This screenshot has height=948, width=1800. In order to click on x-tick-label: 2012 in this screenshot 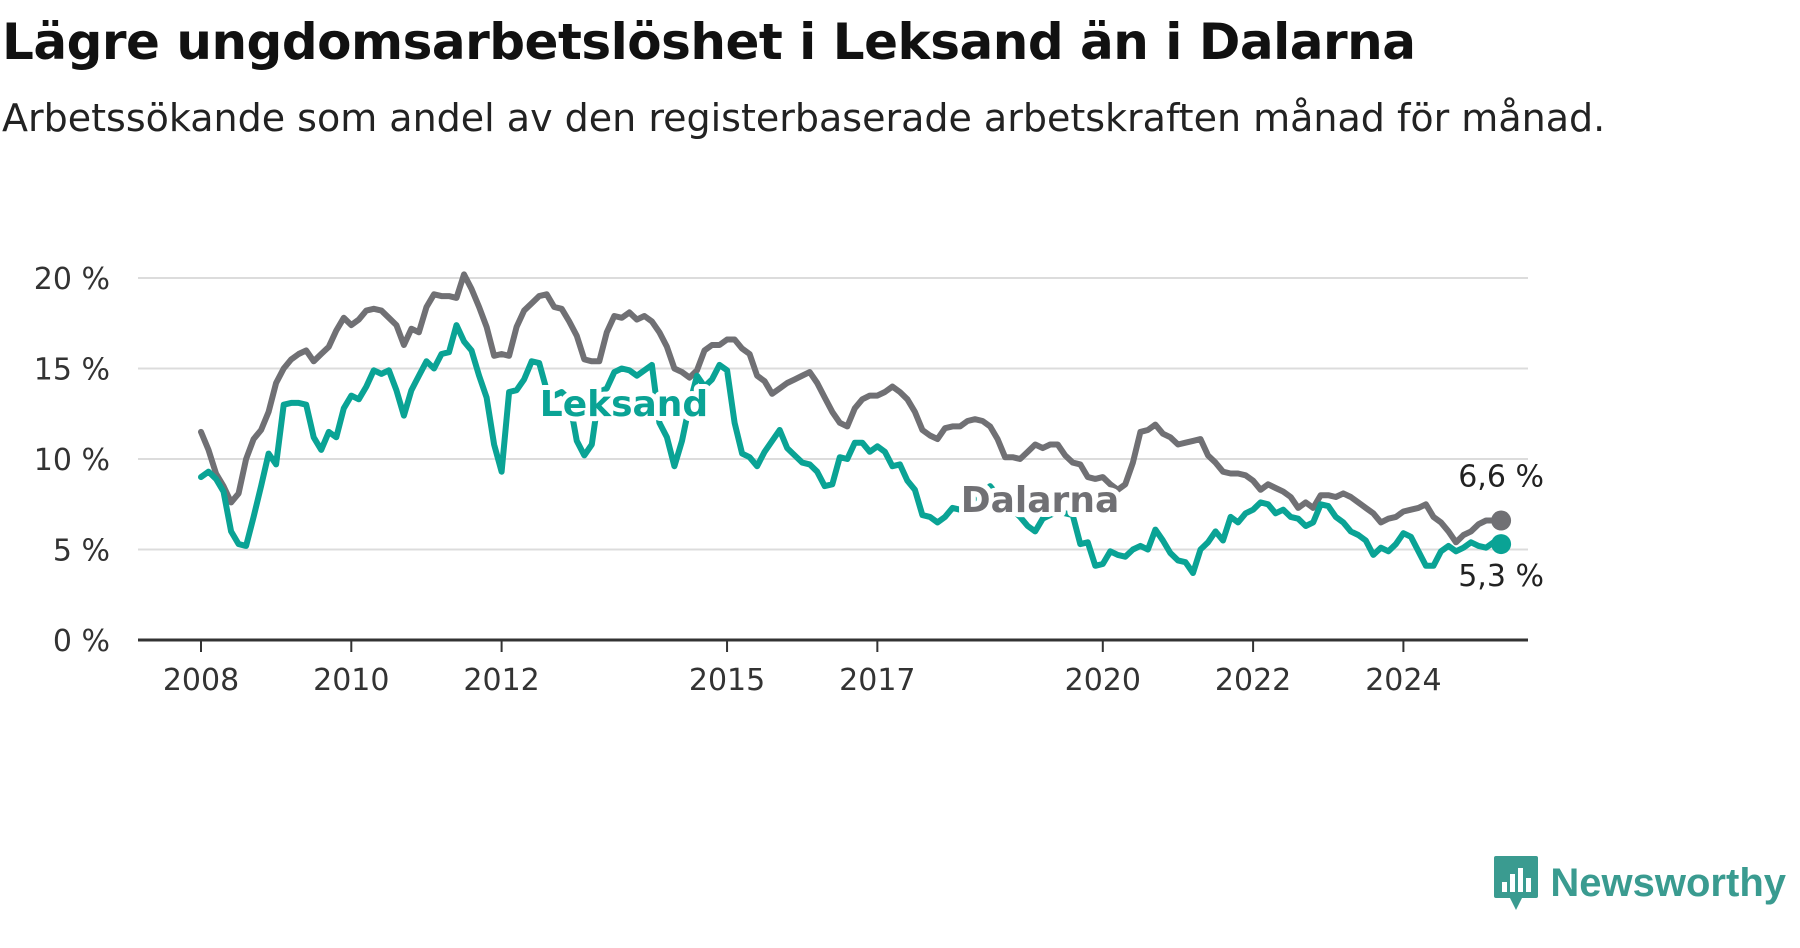, I will do `click(501, 680)`.